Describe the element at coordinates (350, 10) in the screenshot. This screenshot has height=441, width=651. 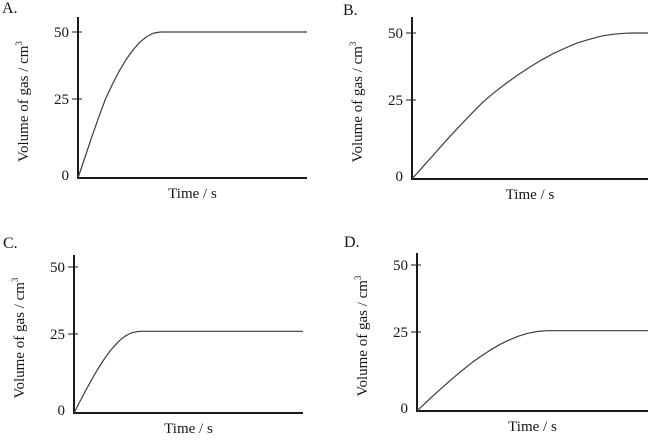
I see `panel-b-label: B.` at that location.